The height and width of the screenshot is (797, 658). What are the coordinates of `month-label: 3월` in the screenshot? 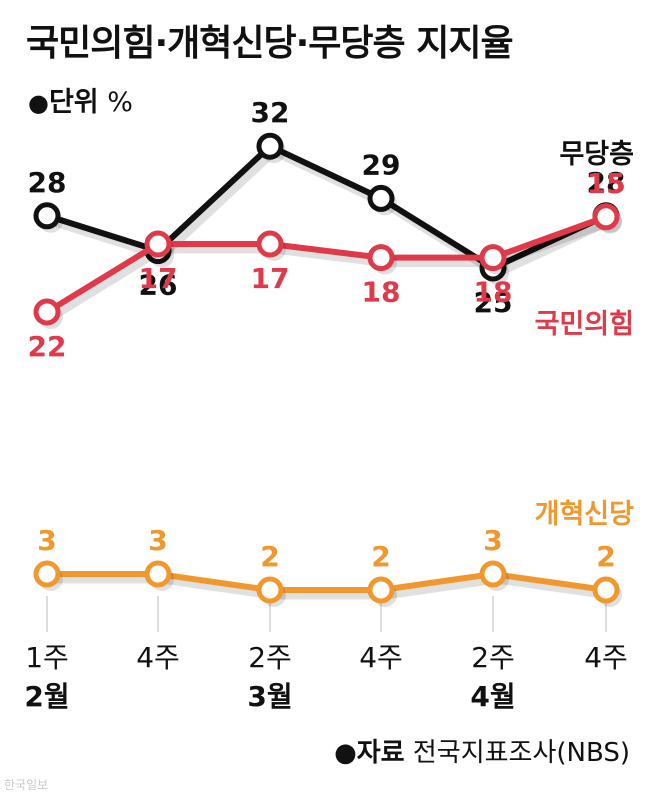 It's located at (269, 696).